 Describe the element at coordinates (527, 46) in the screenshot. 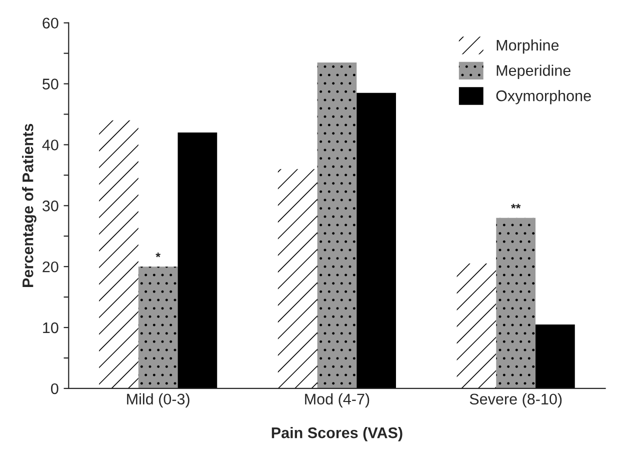

I see `legend-label: Morphine` at that location.